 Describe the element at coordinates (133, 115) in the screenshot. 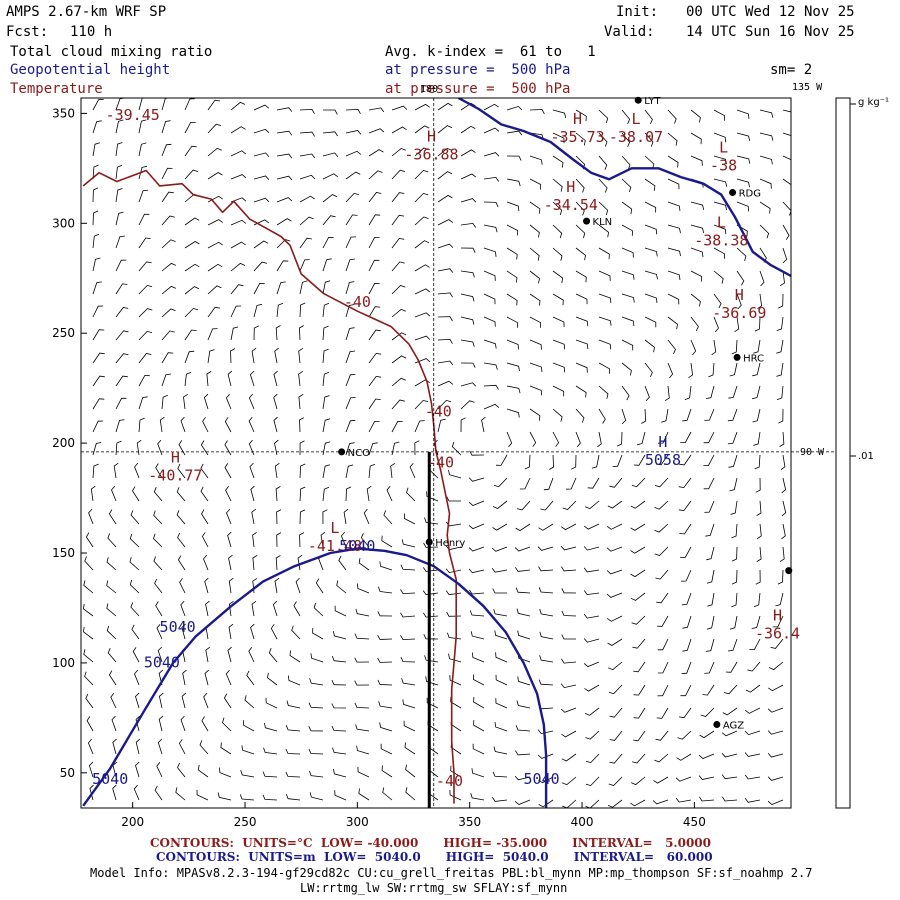

I see `temperature-label-value: -39.45` at that location.